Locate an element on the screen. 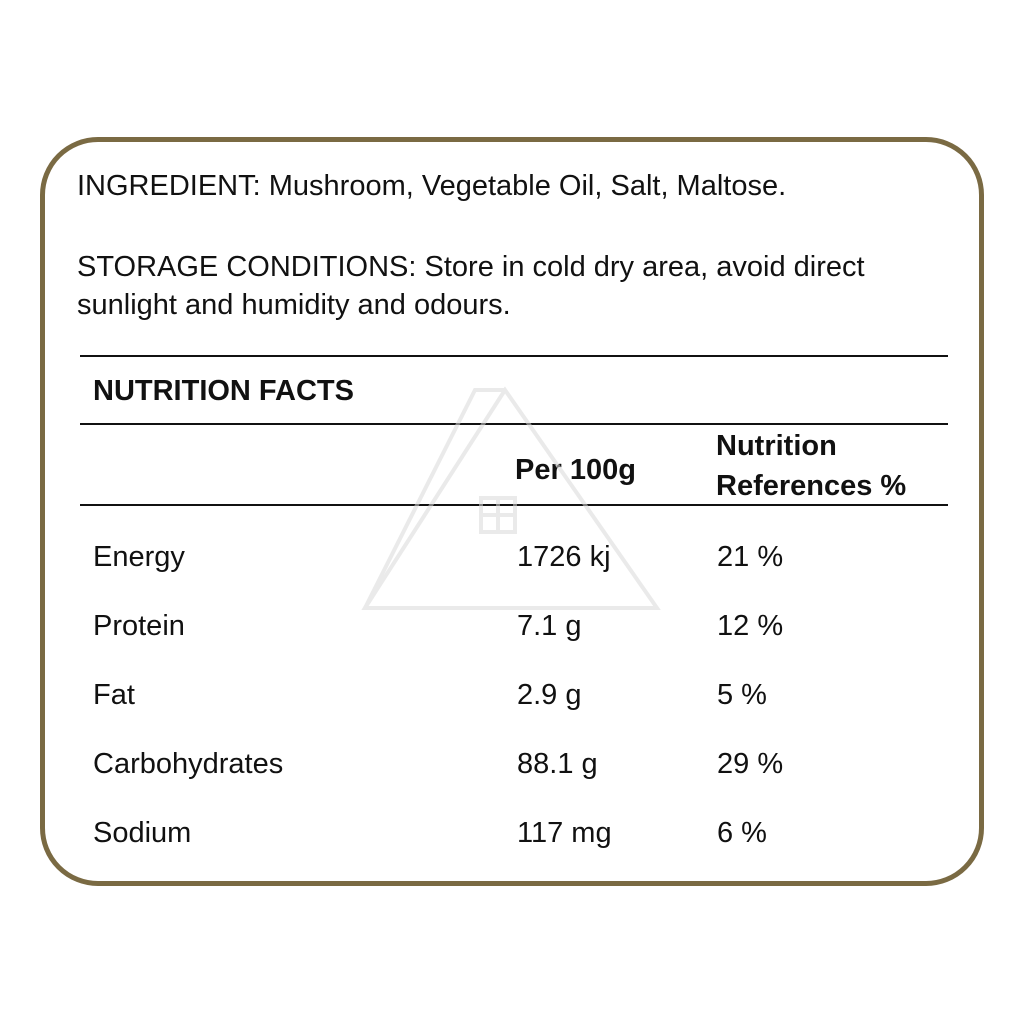 This screenshot has height=1024, width=1024. nutrient-reference: 21 % is located at coordinates (750, 557).